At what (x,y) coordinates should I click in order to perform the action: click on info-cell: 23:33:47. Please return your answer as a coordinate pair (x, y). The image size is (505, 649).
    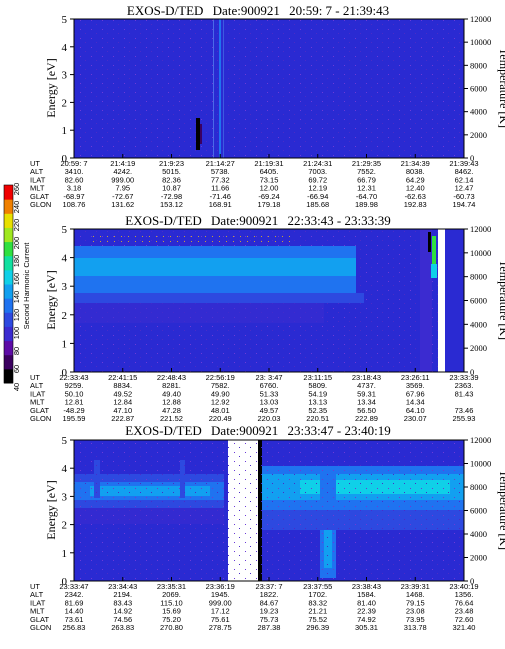
    Looking at the image, I should click on (73, 586).